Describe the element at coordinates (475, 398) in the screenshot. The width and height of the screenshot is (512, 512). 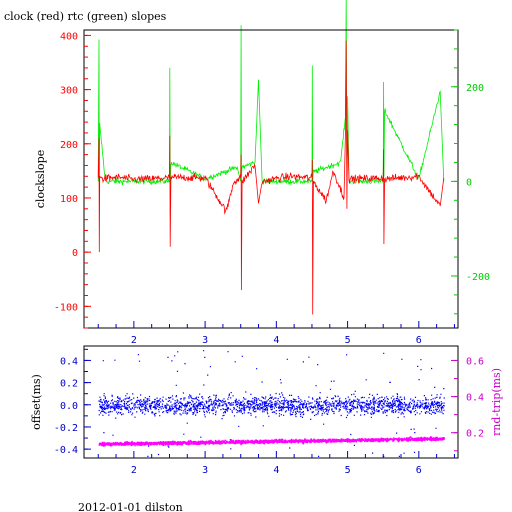
I see `right-y-tick-label: 0.4` at that location.